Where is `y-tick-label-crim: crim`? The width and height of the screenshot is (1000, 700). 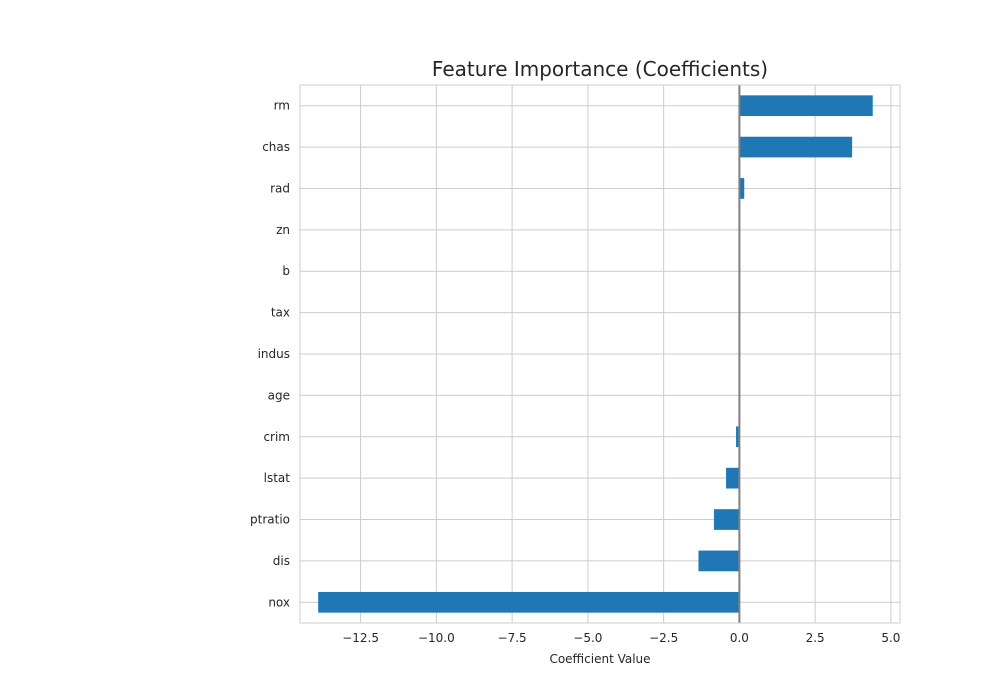
y-tick-label-crim: crim is located at coordinates (276, 437).